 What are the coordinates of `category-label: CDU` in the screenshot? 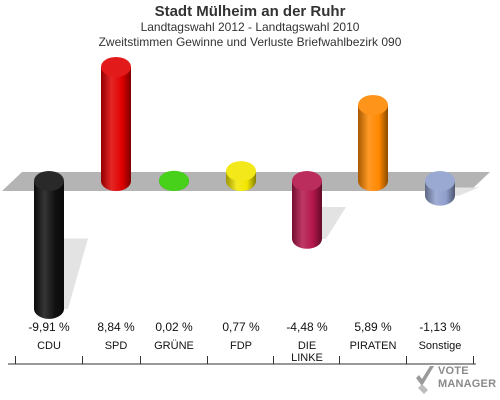 It's located at (49, 346).